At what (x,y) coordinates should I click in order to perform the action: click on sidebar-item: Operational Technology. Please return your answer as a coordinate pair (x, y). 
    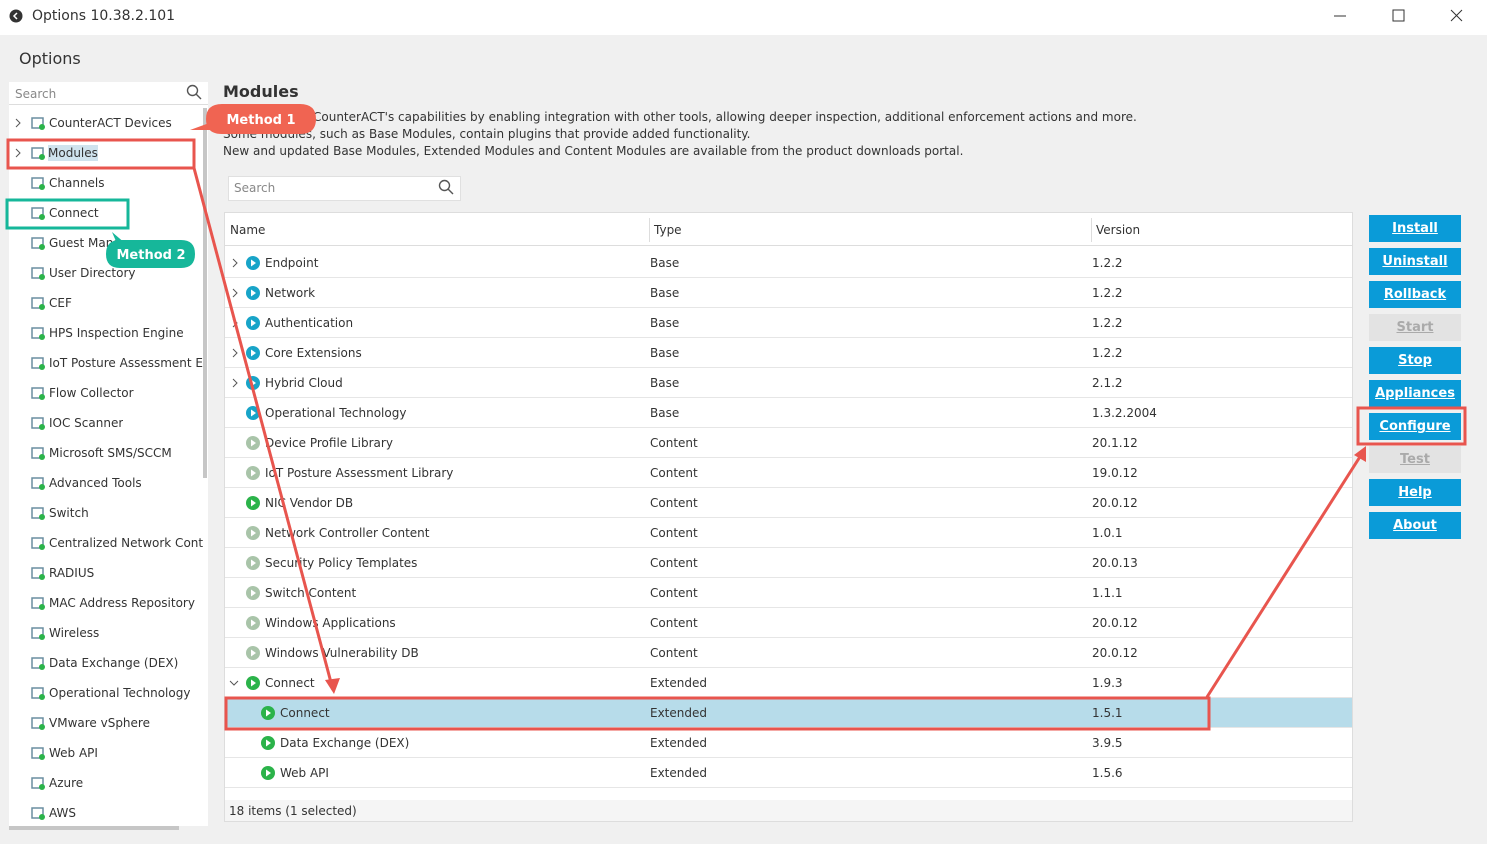
    Looking at the image, I should click on (120, 693).